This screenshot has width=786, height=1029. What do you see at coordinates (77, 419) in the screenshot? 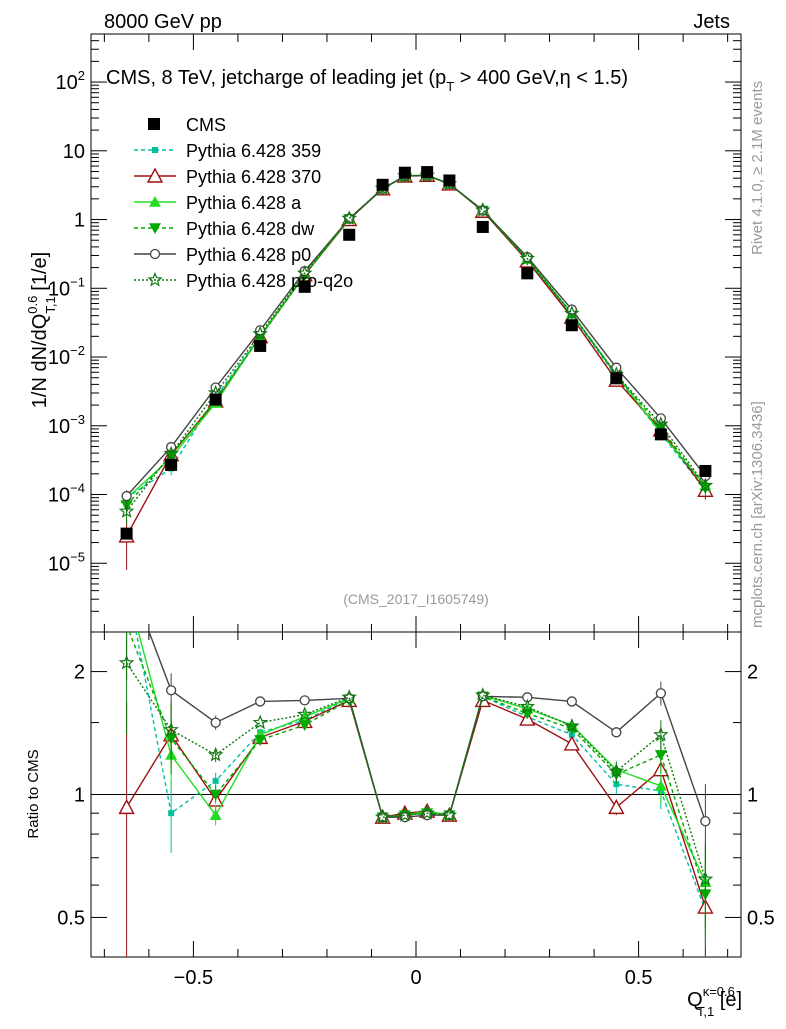
I see `main-y-tick-exp: −3` at bounding box center [77, 419].